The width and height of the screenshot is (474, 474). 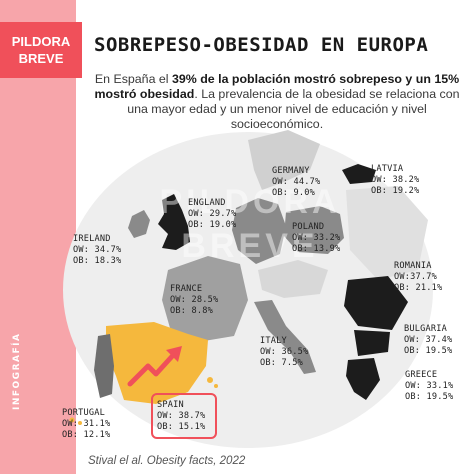 What do you see at coordinates (207, 203) in the screenshot?
I see `england-name: ENGLAND` at bounding box center [207, 203].